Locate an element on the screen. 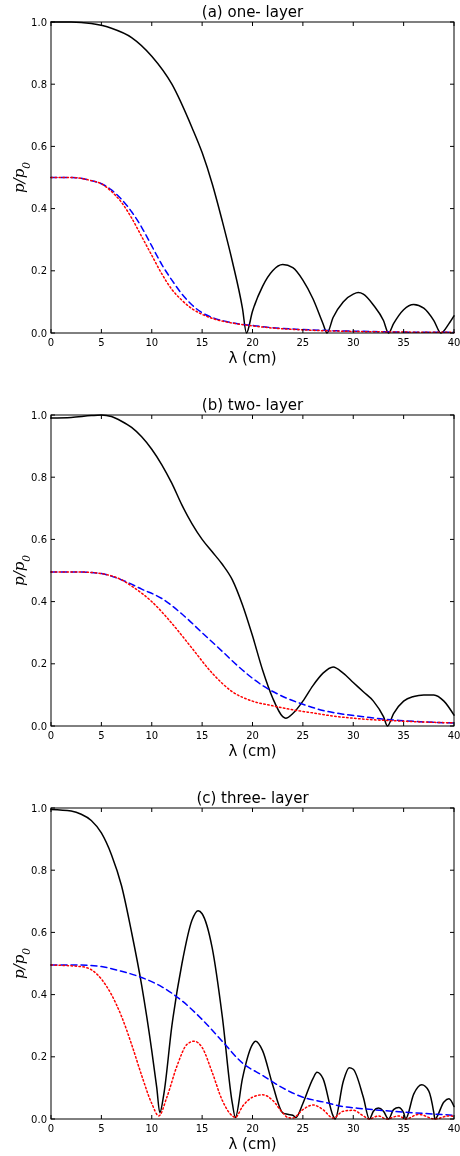 The image size is (460, 1156). chart-title: (c) three- layer is located at coordinates (253, 798).